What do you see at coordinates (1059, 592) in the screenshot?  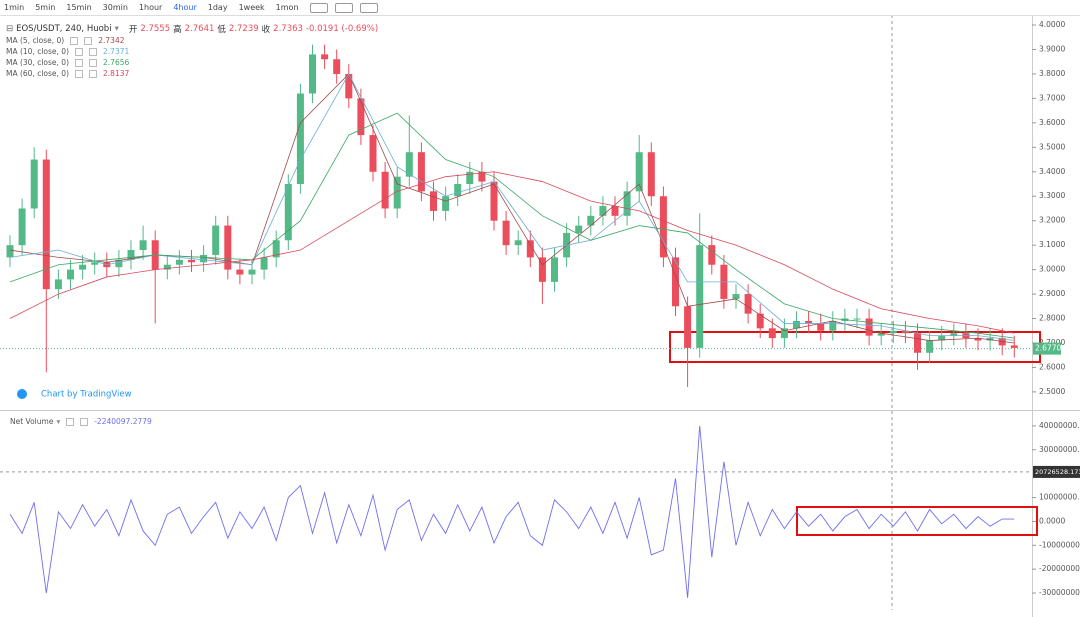 I see `y-tick-label: -30000000.0000` at bounding box center [1059, 592].